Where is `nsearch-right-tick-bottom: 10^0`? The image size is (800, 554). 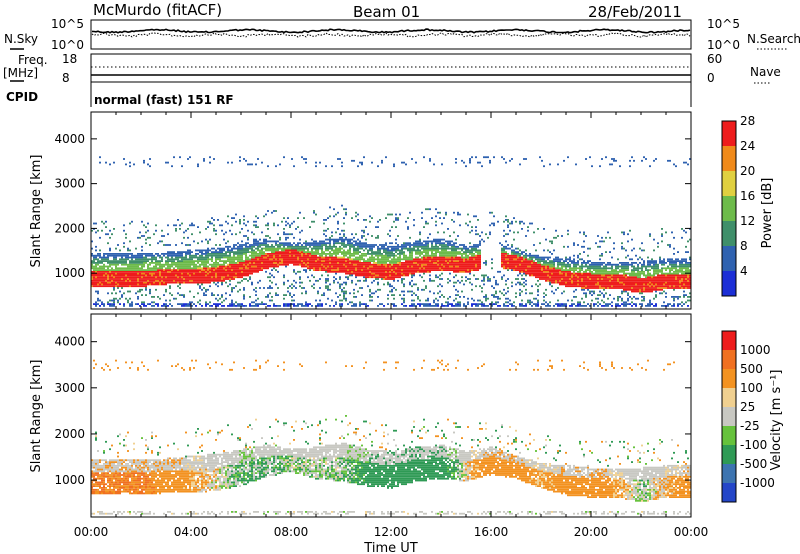
nsearch-right-tick-bottom: 10^0 is located at coordinates (723, 45).